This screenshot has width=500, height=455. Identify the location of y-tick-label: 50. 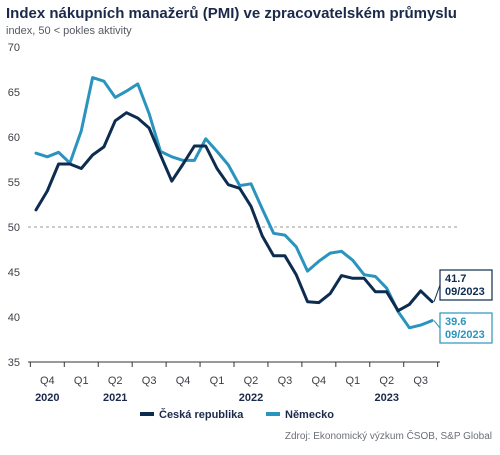
(14, 228).